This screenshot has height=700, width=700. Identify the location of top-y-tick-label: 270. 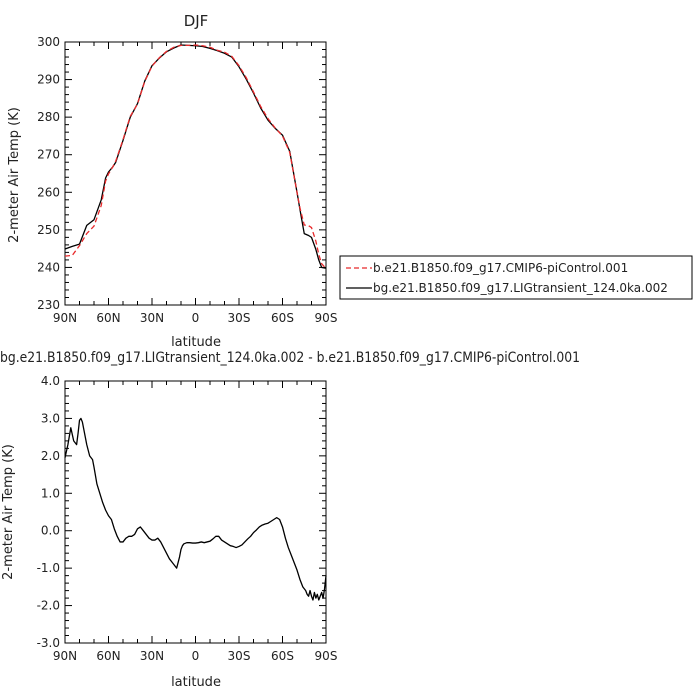
(48, 155).